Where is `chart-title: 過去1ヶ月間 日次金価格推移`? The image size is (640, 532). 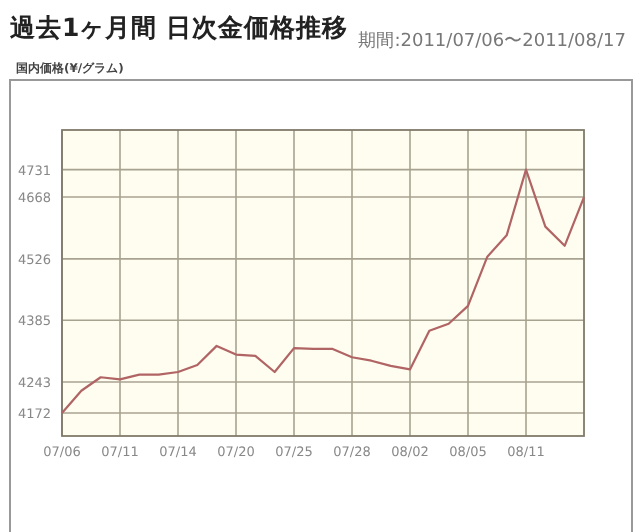 chart-title: 過去1ヶ月間 日次金価格推移 is located at coordinates (179, 27).